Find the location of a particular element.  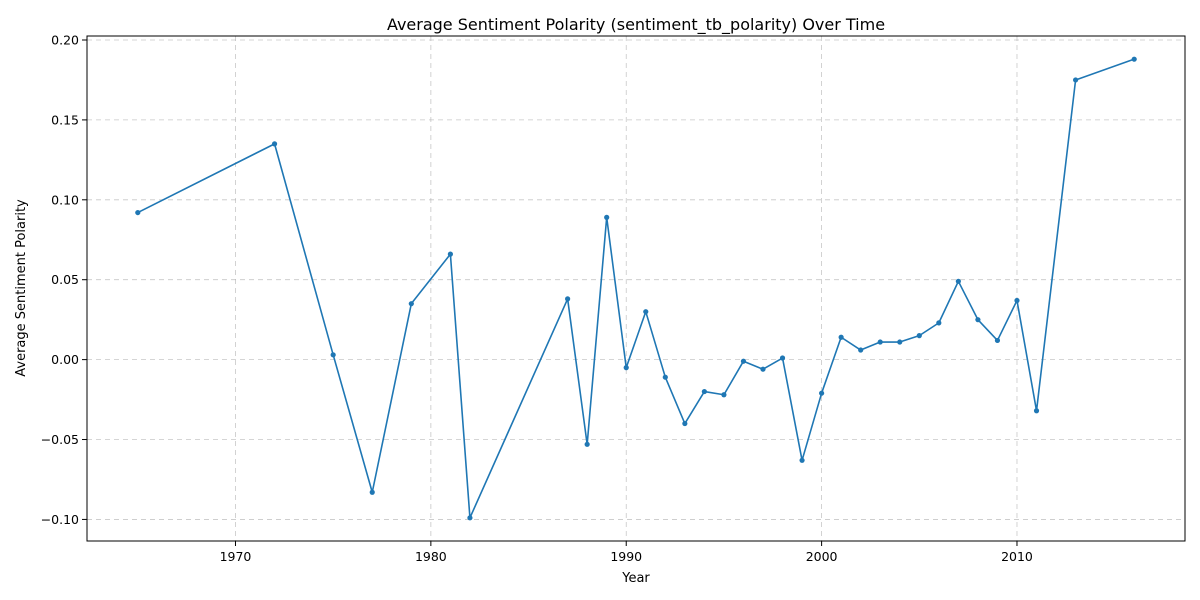

y-tick-label: 0.05 is located at coordinates (65, 279).